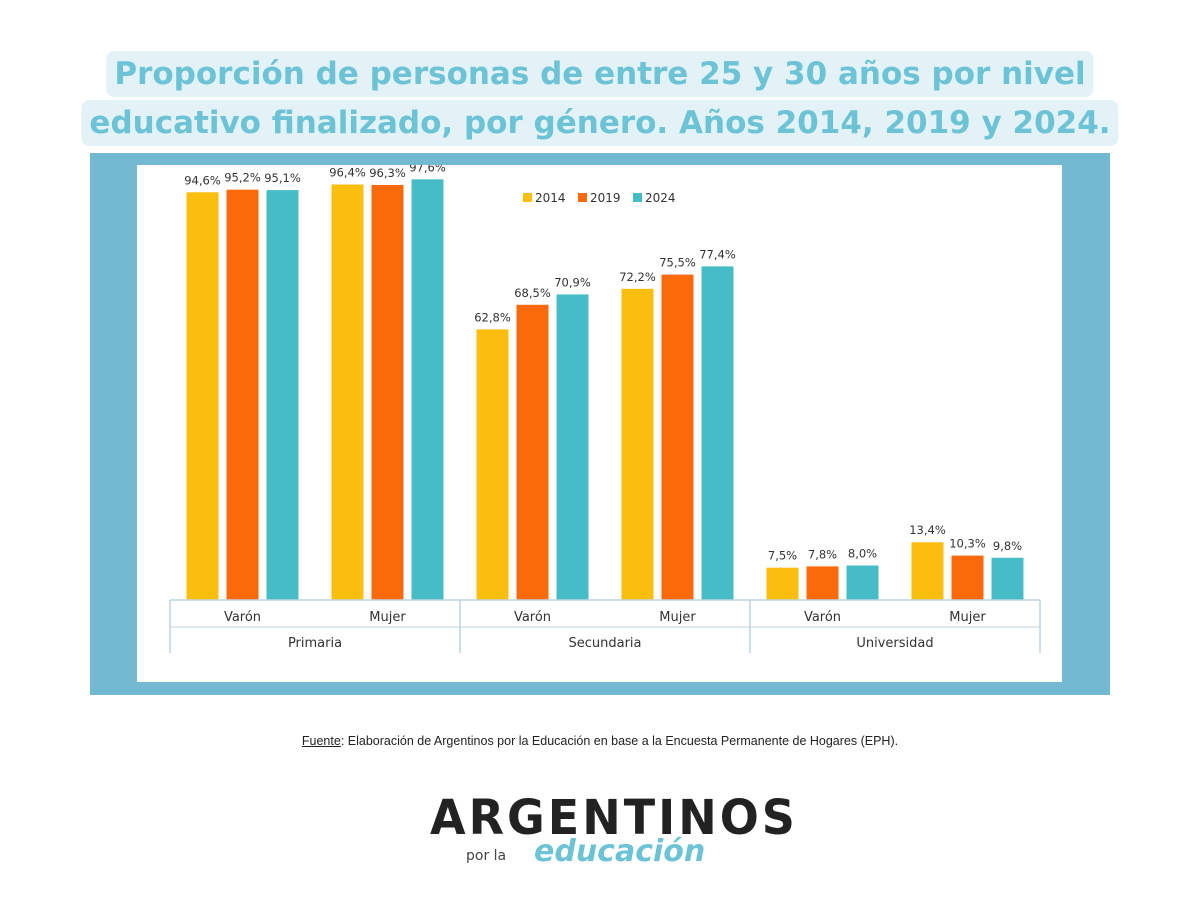  I want to click on bar-secundaria-varon-2014, so click(492, 464).